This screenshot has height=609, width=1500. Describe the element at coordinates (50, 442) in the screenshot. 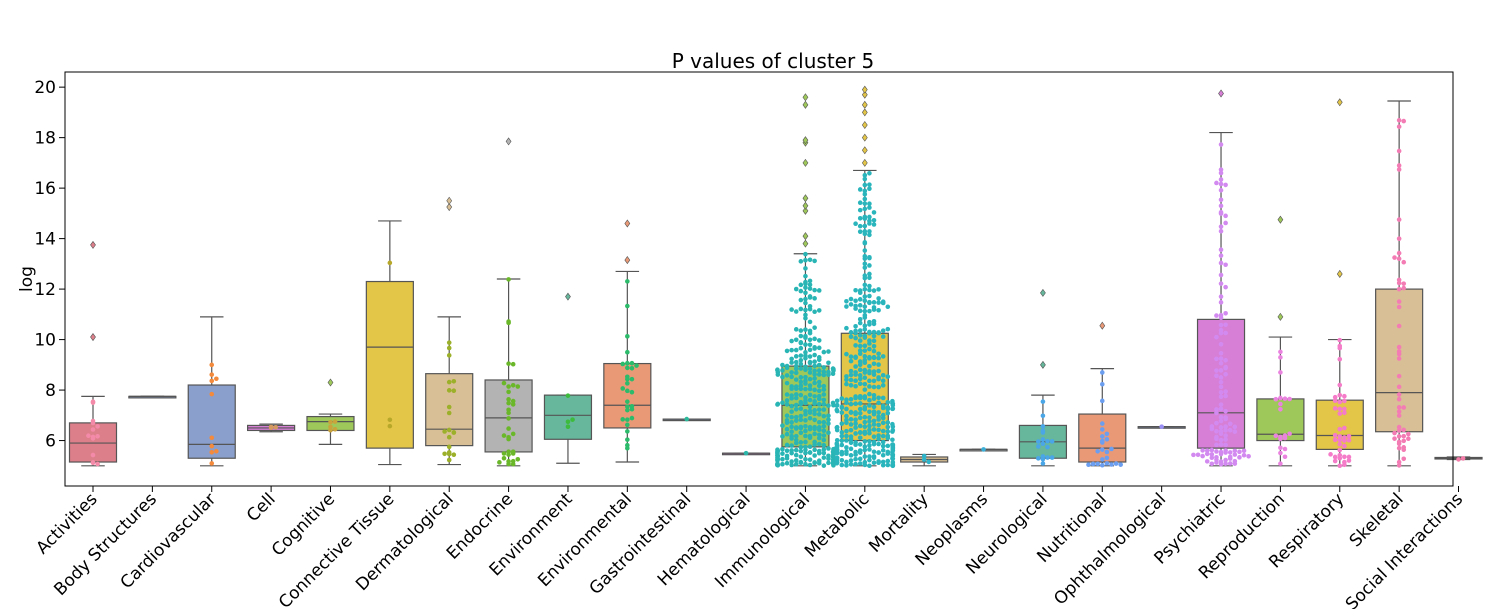

I see `y-tick-label: 6` at that location.